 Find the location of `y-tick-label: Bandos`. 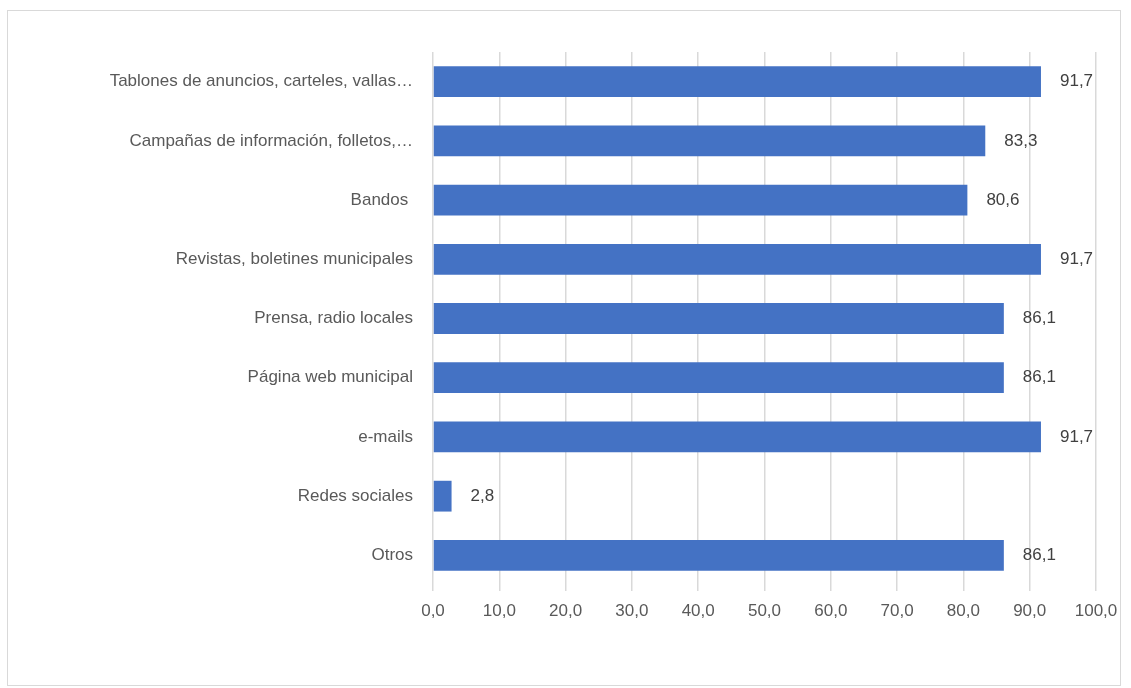

y-tick-label: Bandos is located at coordinates (381, 199).